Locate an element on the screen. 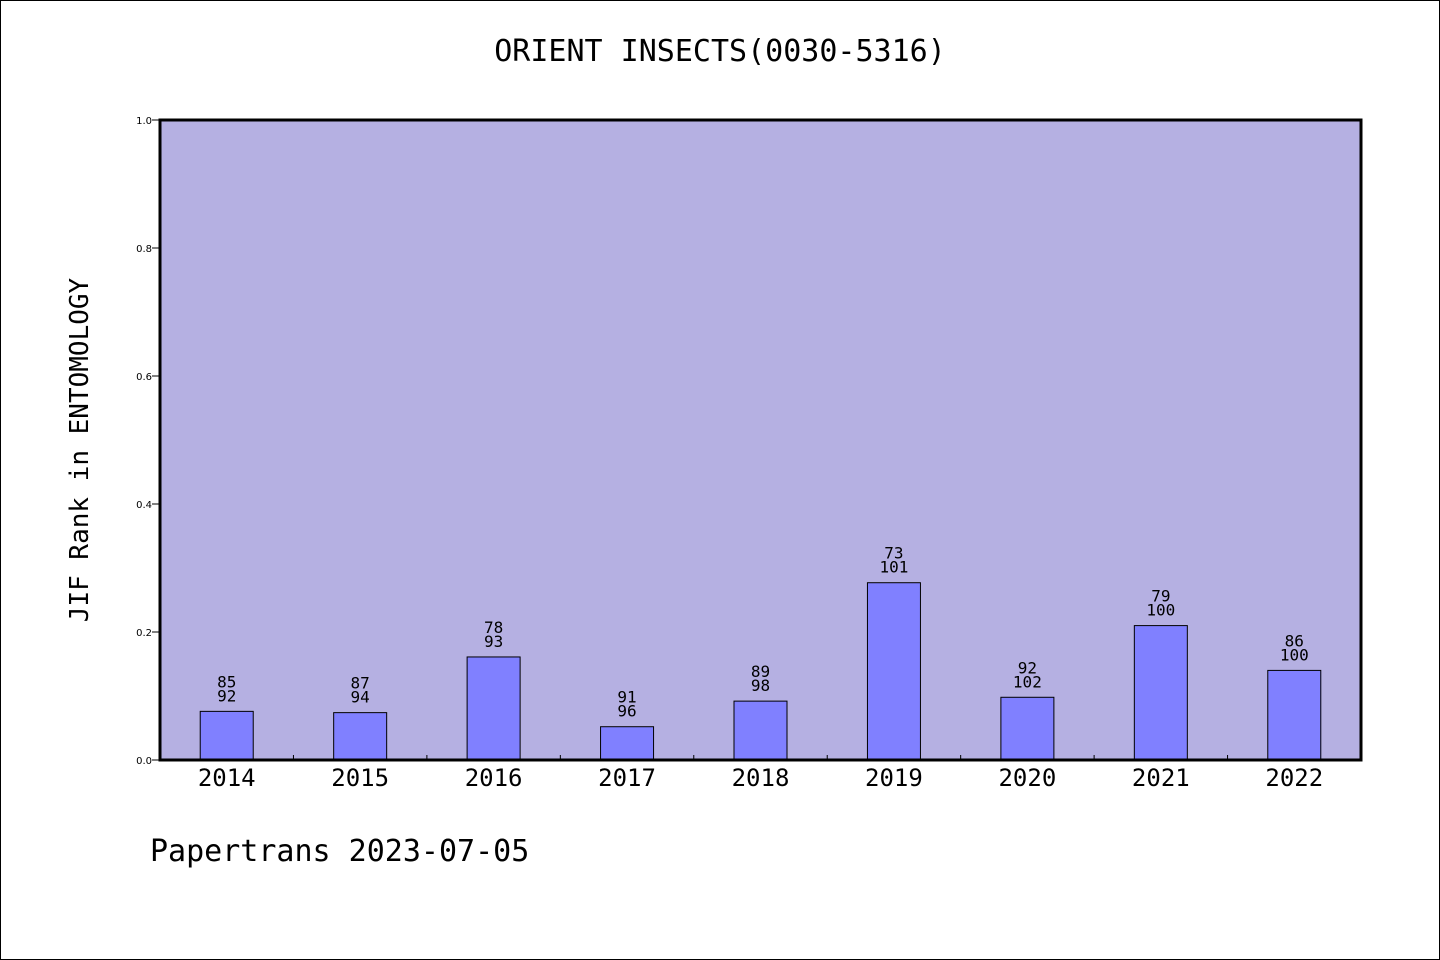  bar-label-top: 78 is located at coordinates (493, 627).